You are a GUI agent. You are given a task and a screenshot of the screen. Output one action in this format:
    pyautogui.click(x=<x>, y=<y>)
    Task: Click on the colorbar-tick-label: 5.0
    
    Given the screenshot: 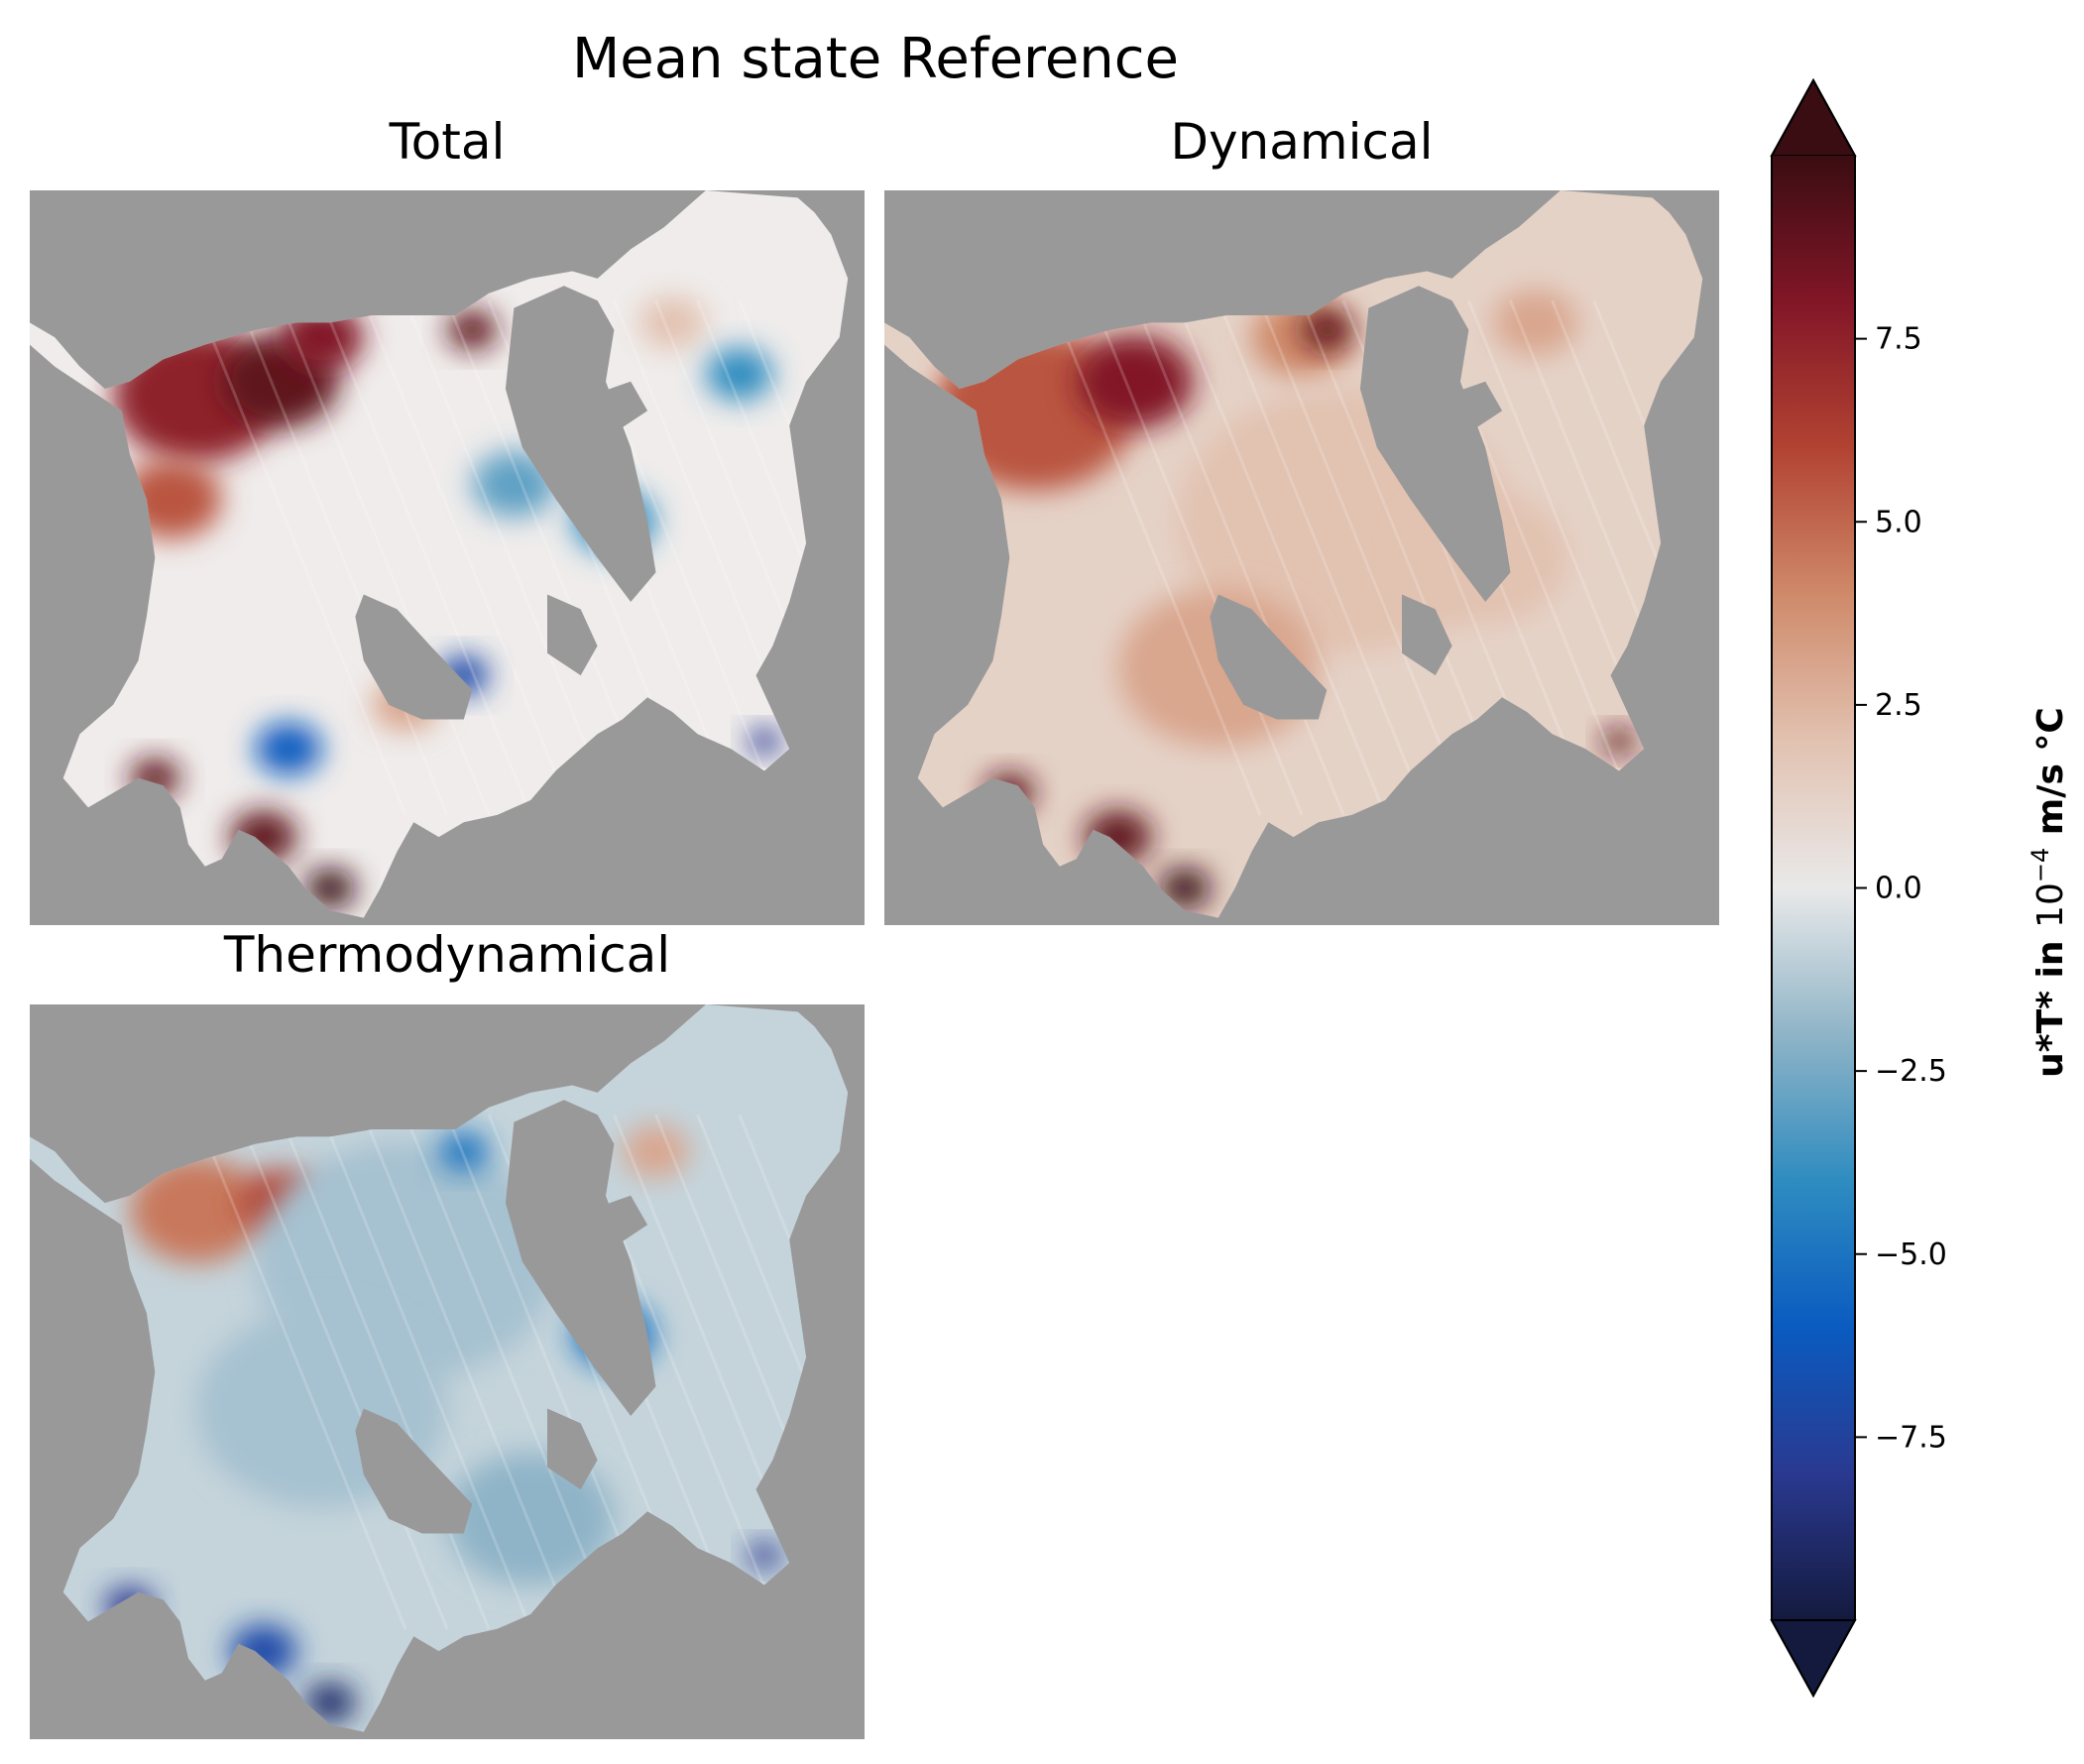 What is the action you would take?
    pyautogui.click(x=1898, y=522)
    